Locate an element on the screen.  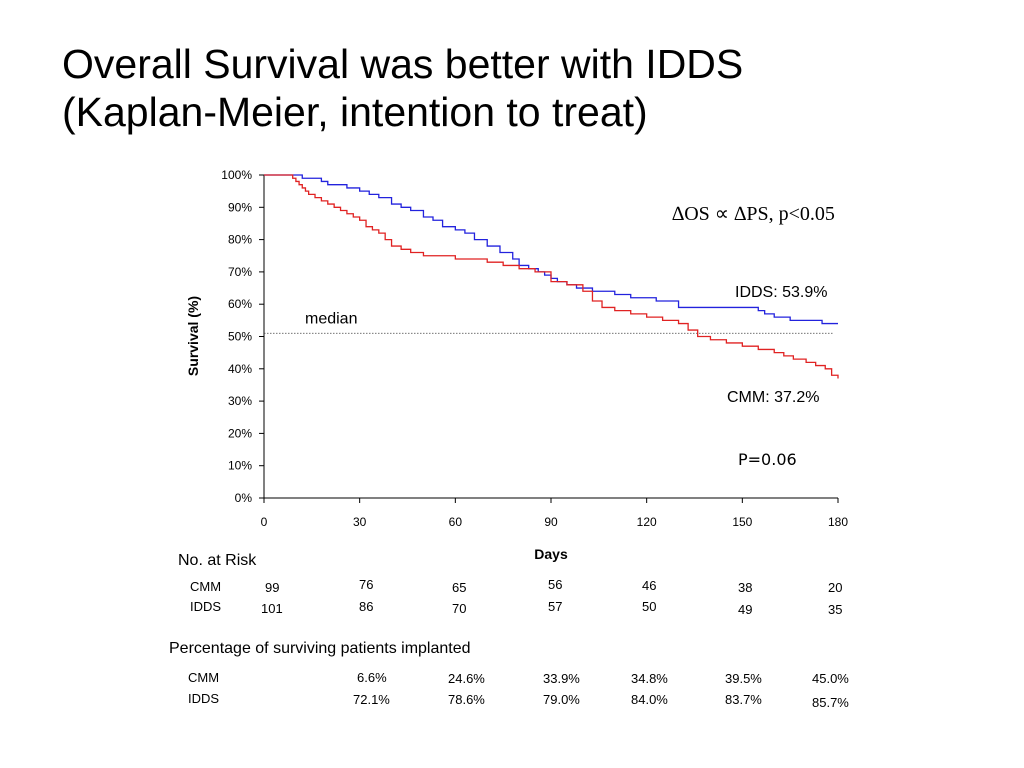
implant-idds-120: 84.0% is located at coordinates (649, 699).